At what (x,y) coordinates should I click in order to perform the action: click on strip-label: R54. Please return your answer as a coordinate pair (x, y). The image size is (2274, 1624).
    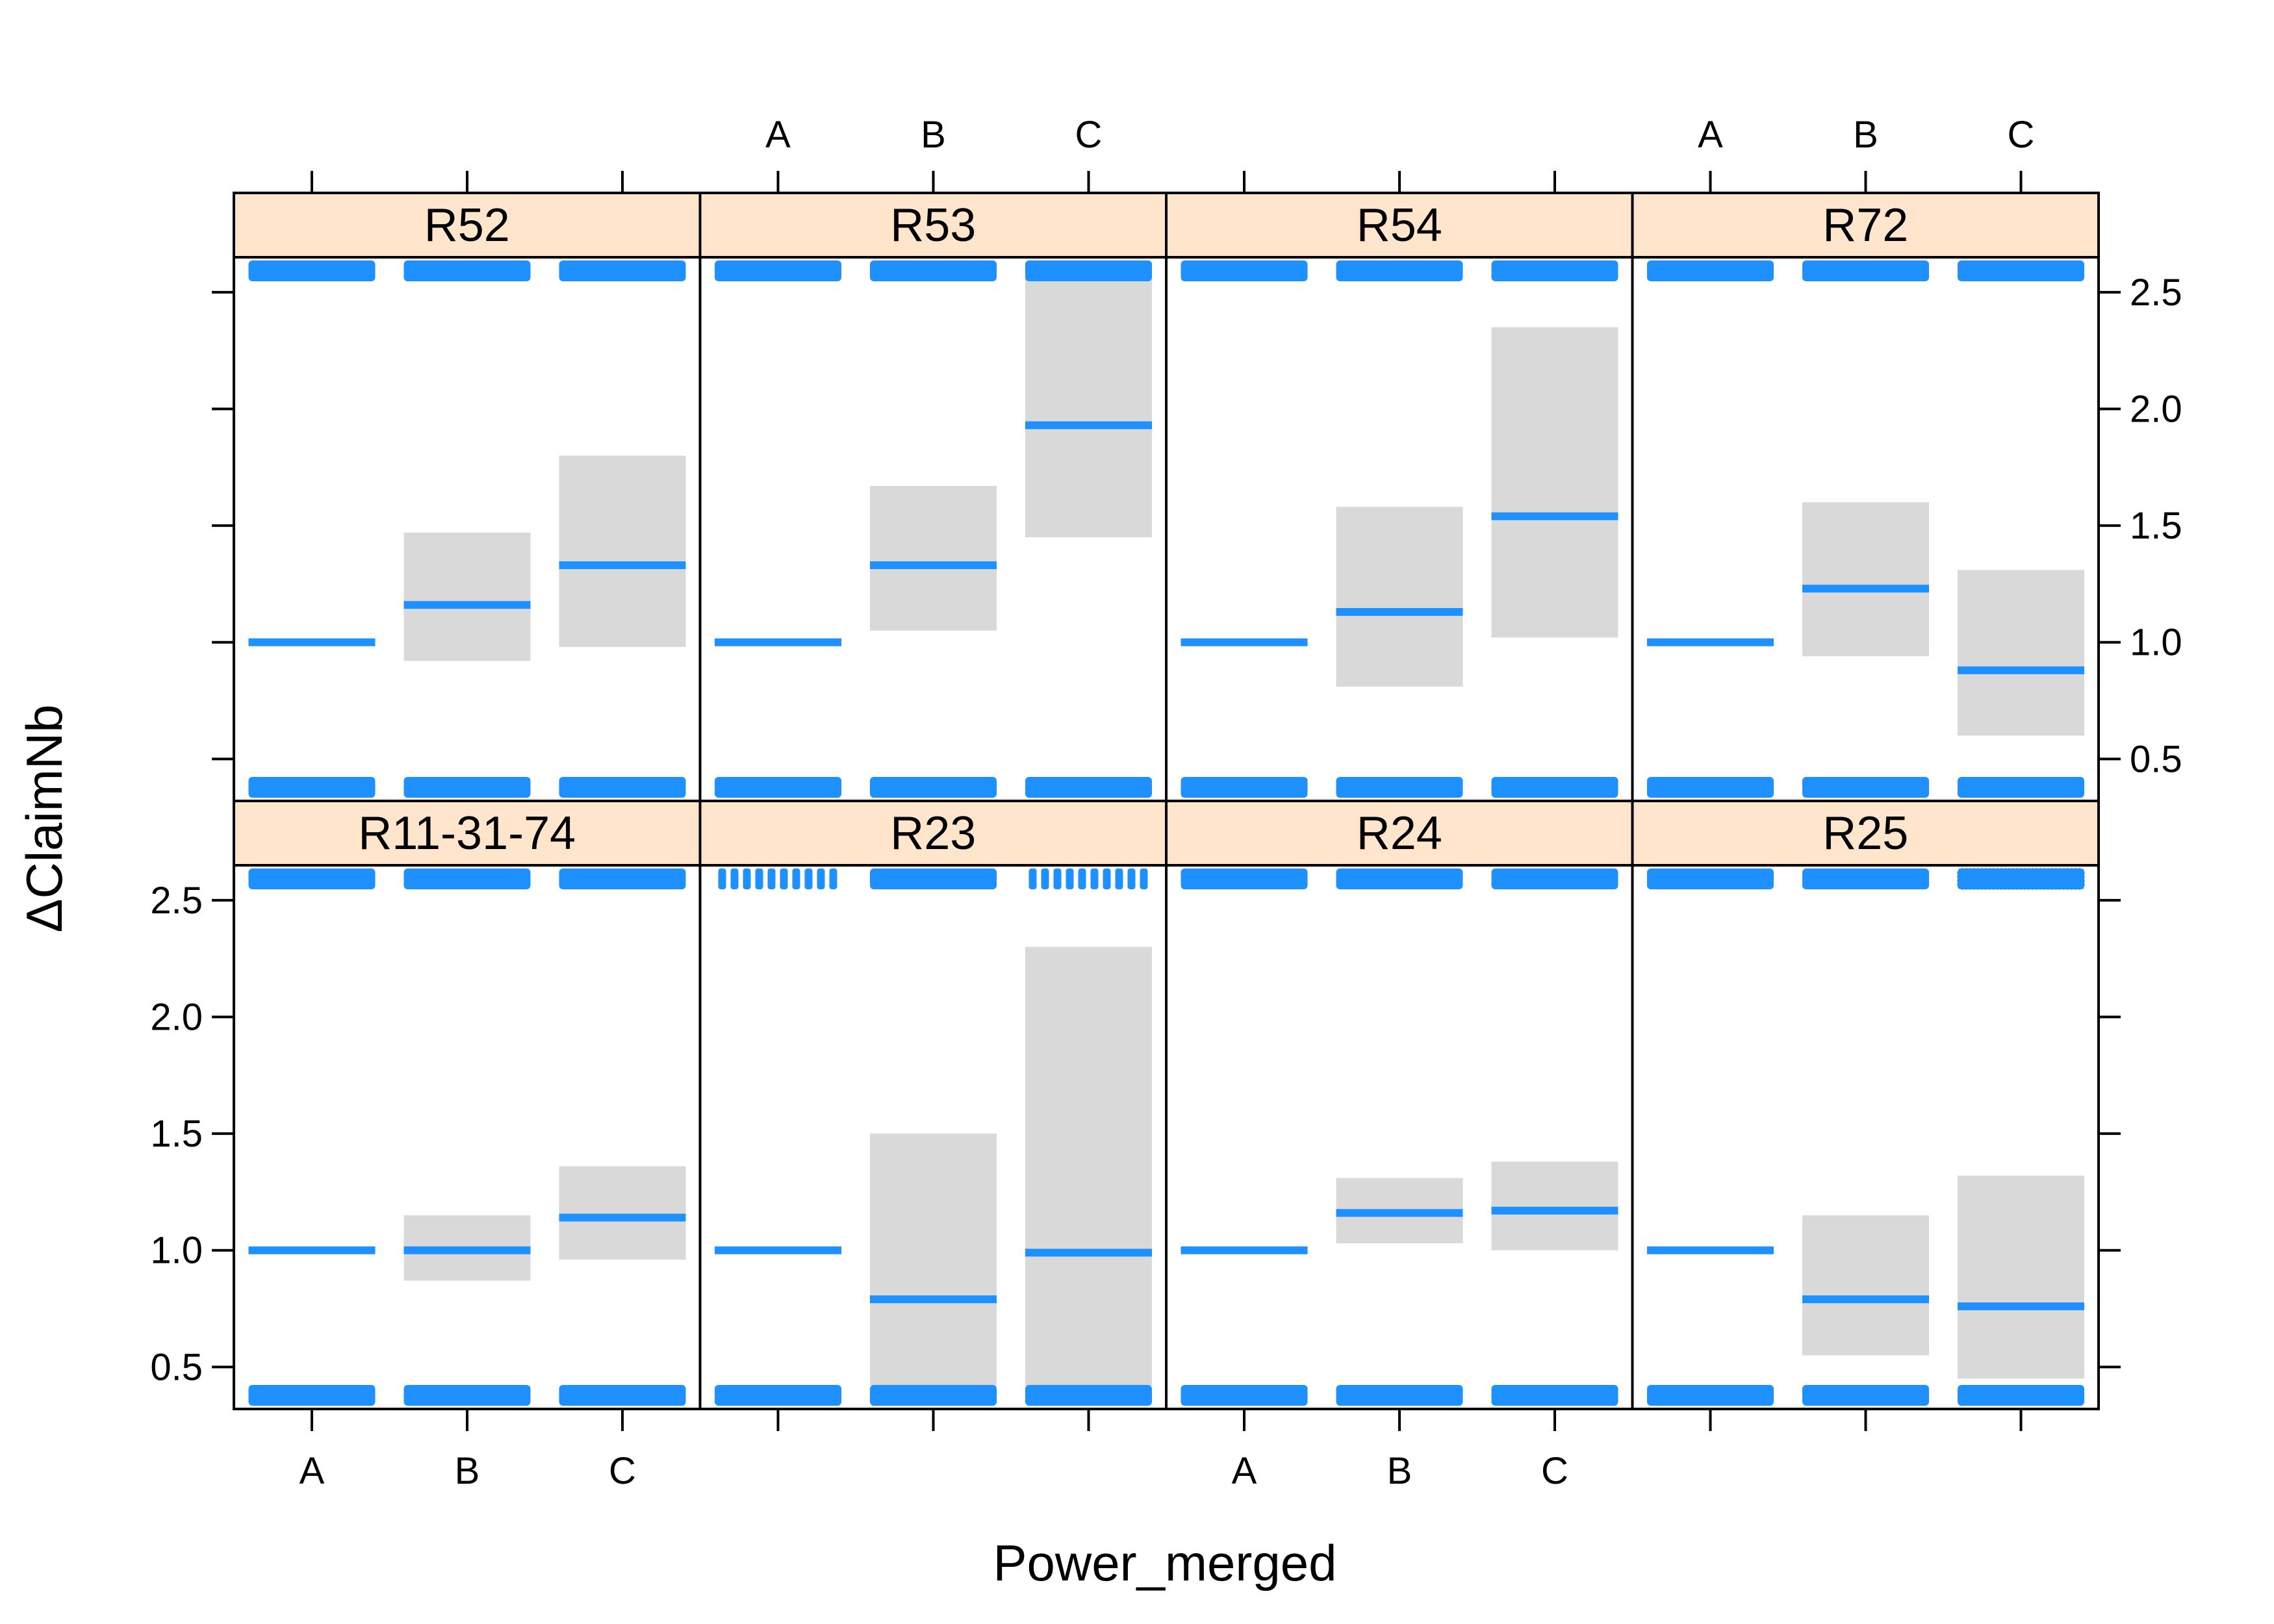
    Looking at the image, I should click on (1399, 225).